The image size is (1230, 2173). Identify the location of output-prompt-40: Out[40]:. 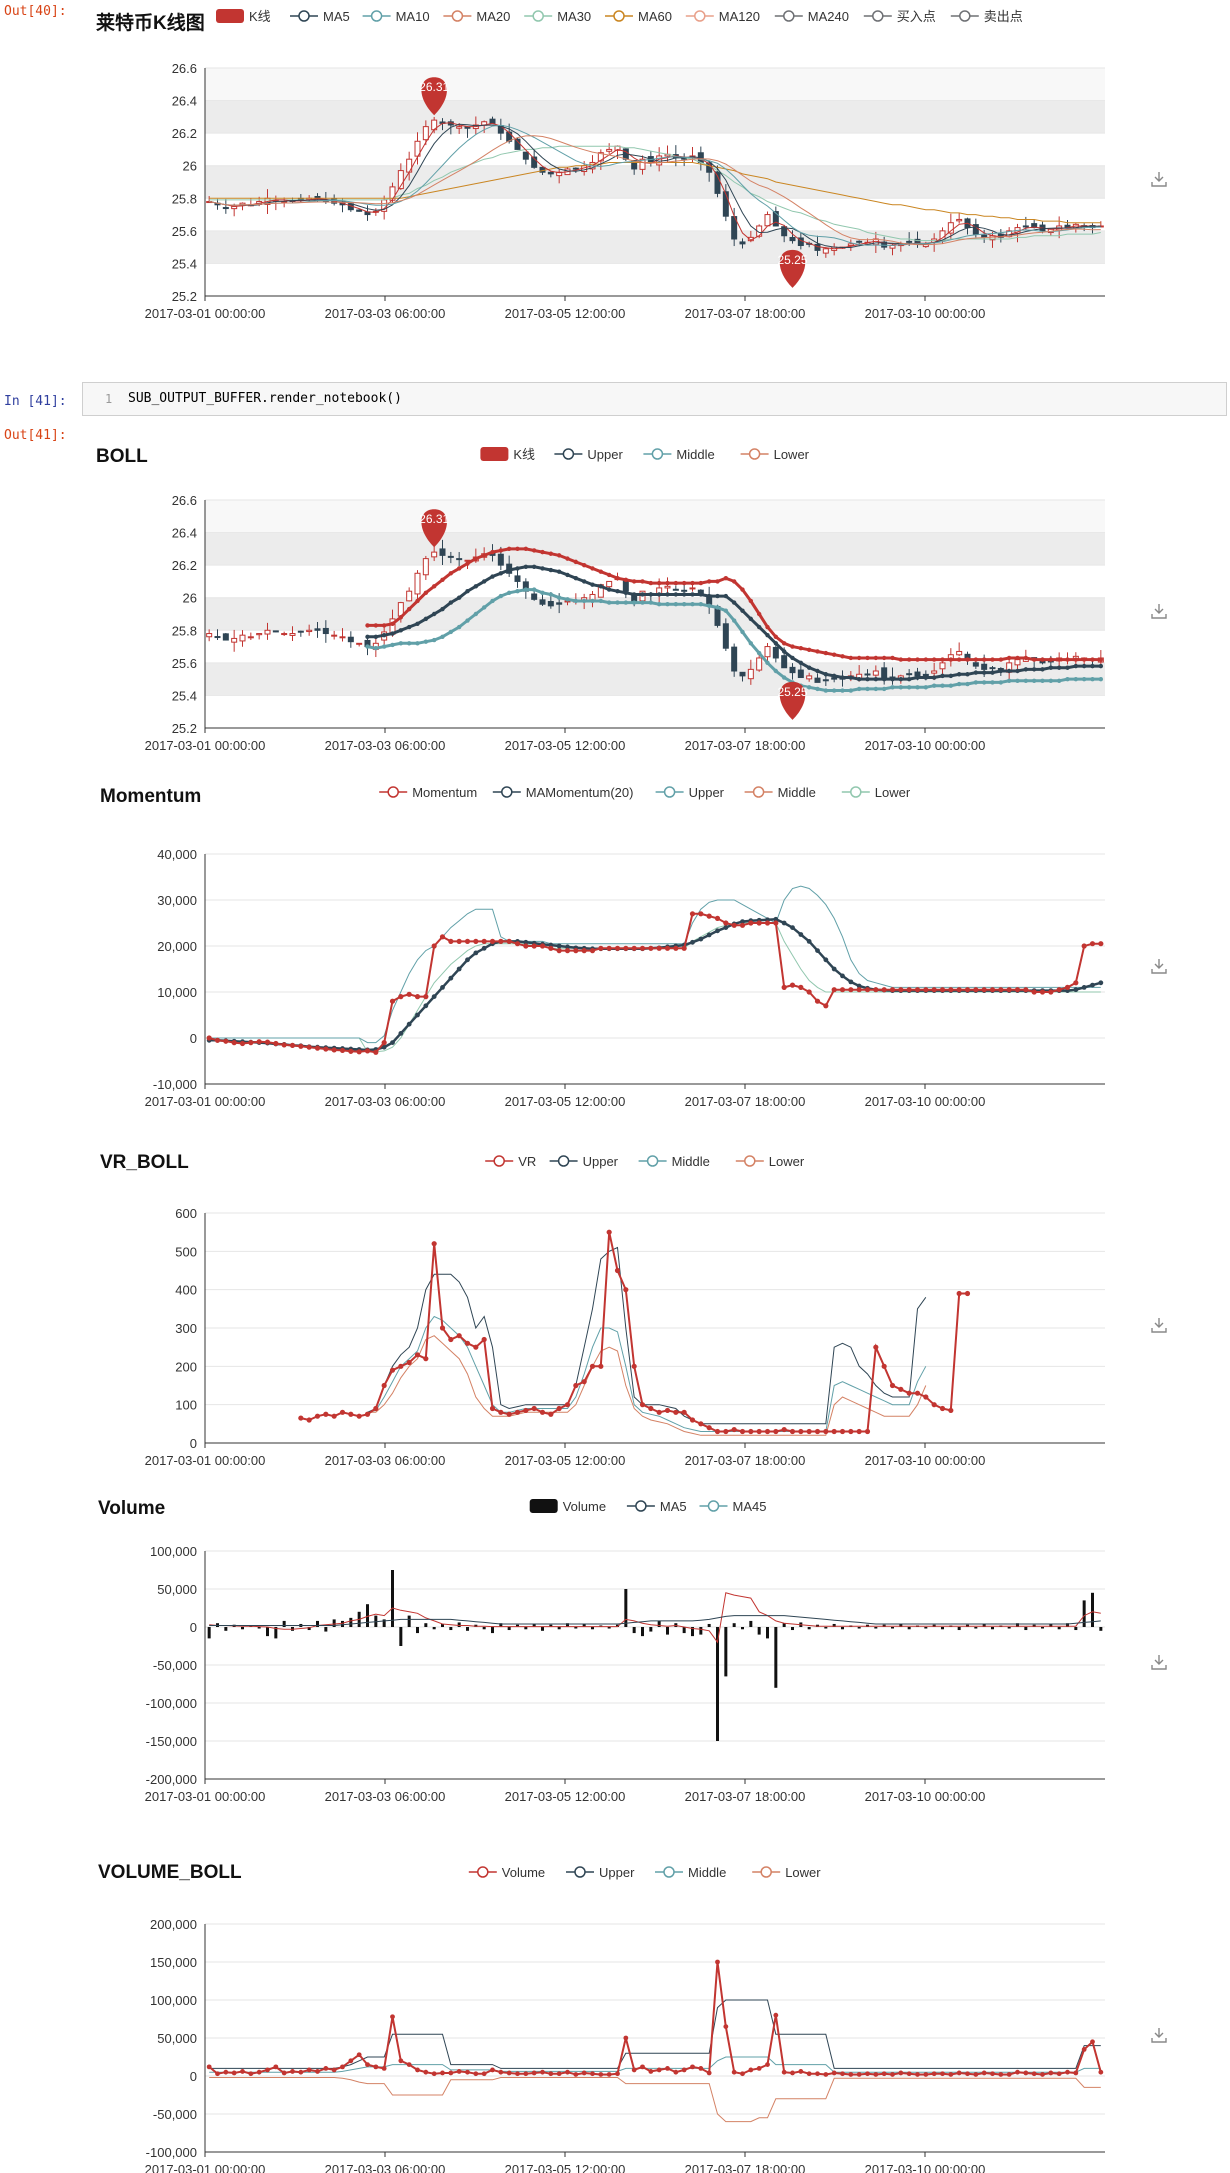
(35, 11).